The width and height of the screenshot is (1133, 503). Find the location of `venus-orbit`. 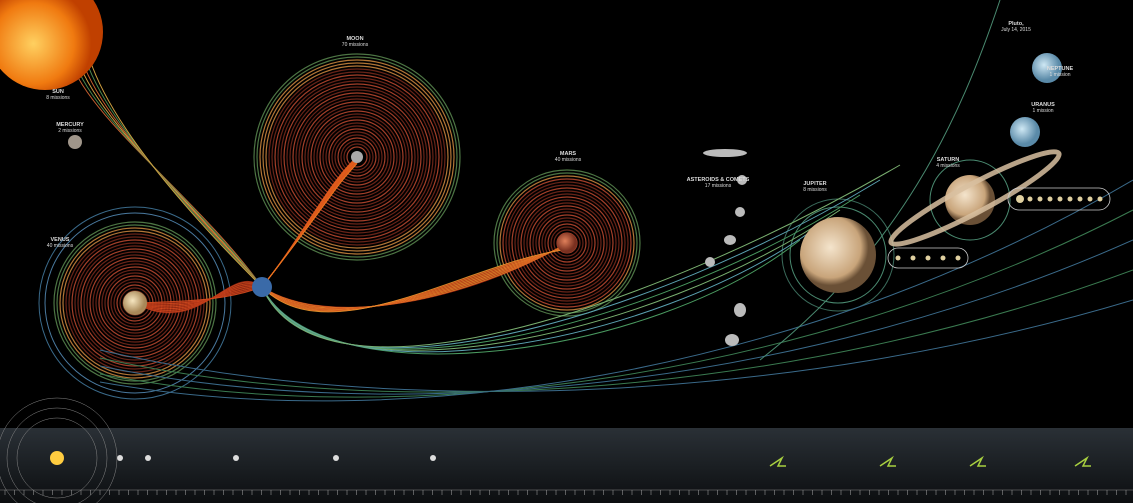

venus-orbit is located at coordinates (135, 303).